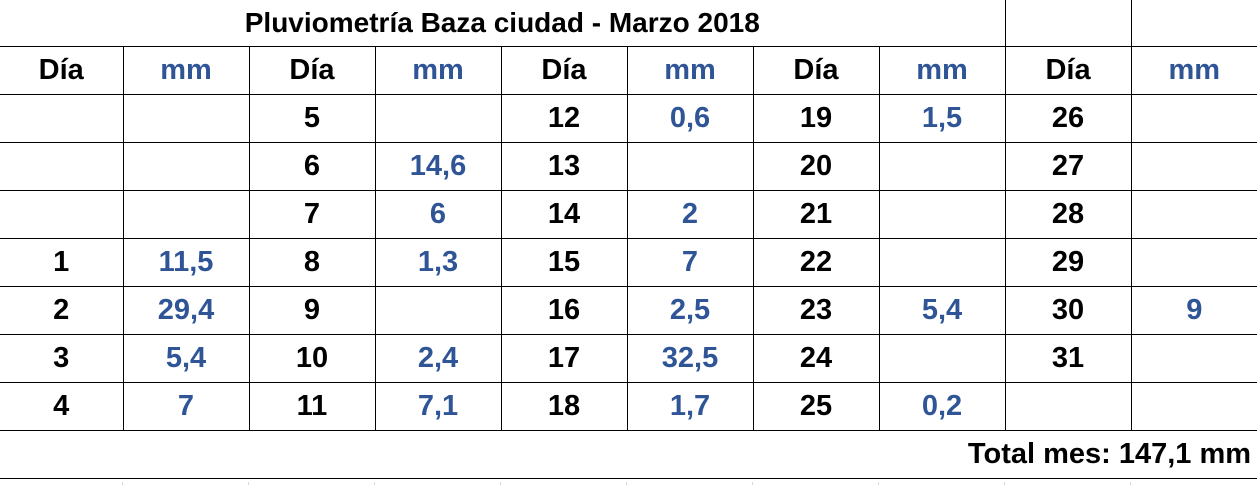  I want to click on monthly-total: Total mes: 147,1 mm, so click(628, 454).